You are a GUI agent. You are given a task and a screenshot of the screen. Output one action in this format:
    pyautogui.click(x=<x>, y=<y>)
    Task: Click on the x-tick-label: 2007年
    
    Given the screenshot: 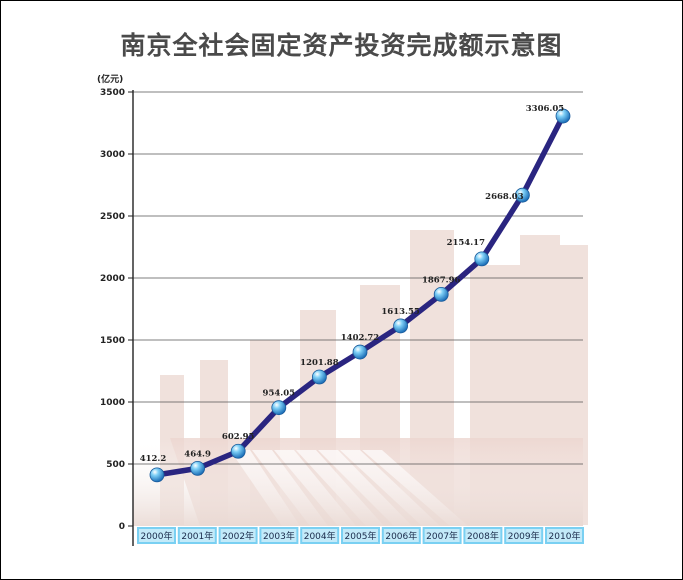 What is the action you would take?
    pyautogui.click(x=442, y=536)
    